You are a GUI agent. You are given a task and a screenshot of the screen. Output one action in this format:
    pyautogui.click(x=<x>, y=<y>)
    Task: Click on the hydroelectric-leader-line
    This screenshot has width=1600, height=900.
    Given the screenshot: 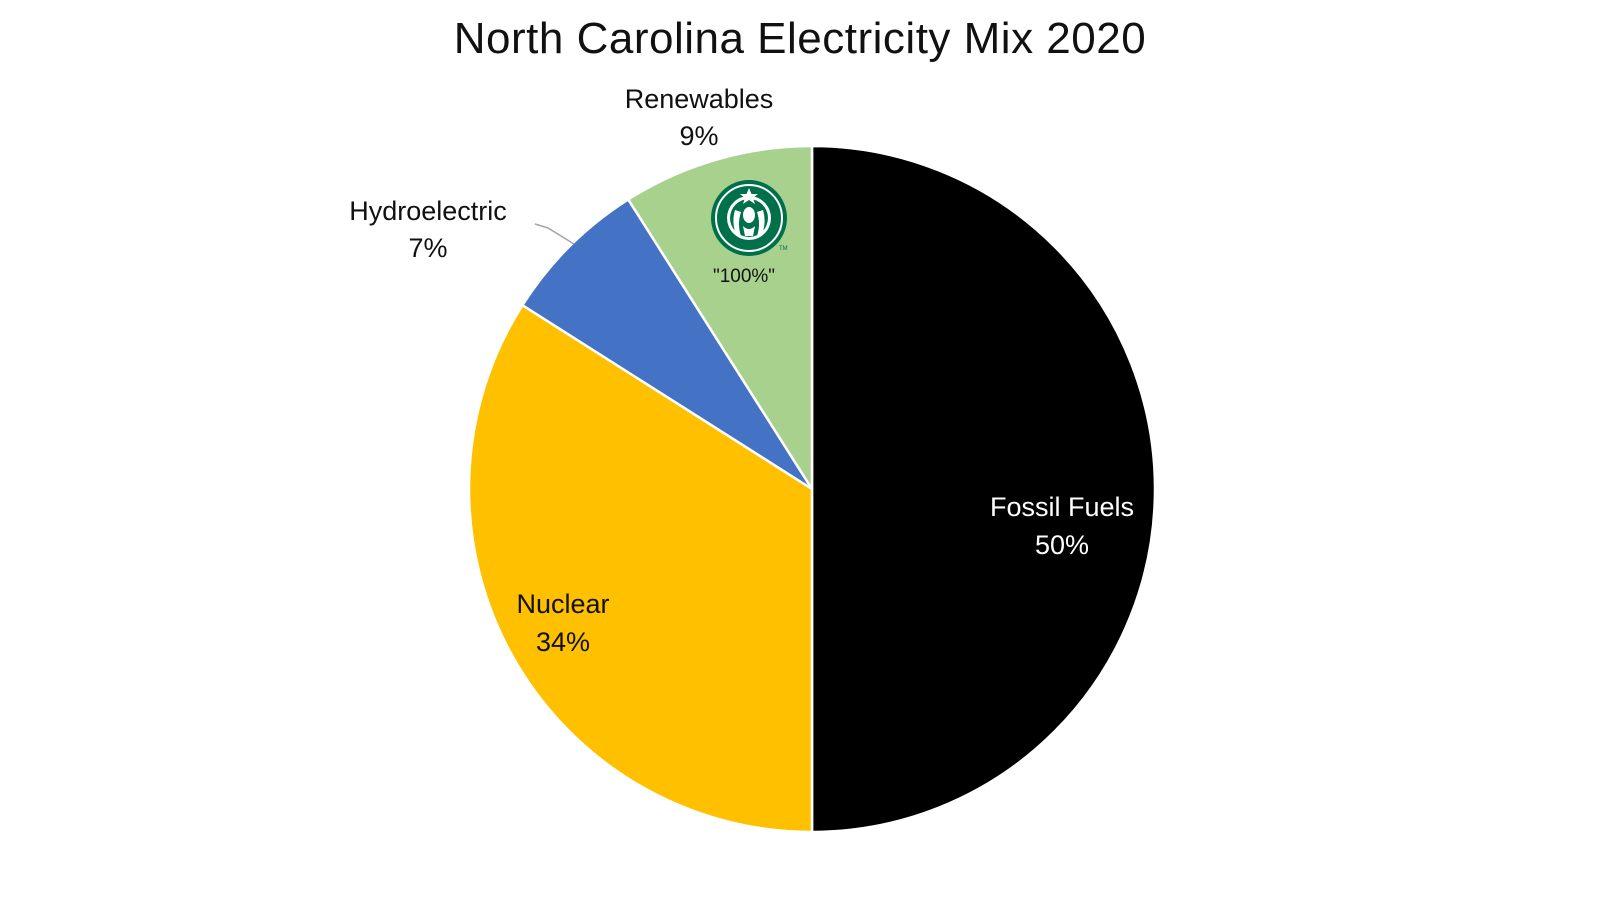 What is the action you would take?
    pyautogui.click(x=554, y=234)
    